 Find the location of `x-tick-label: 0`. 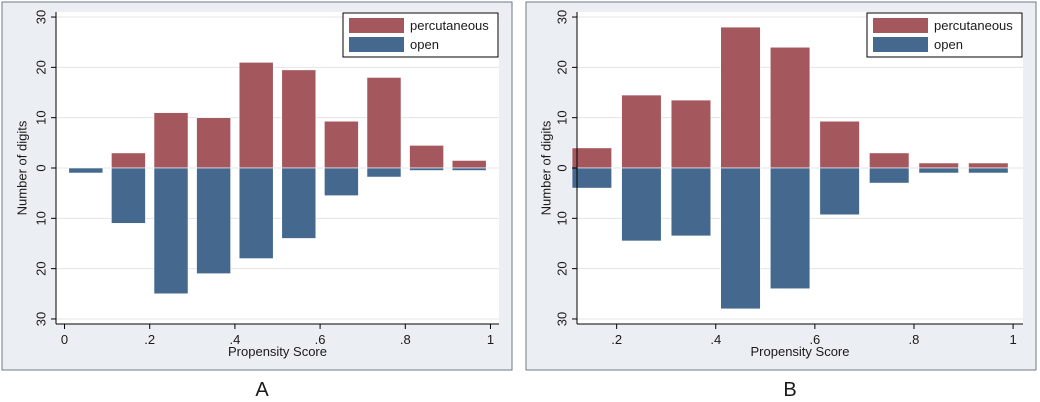

x-tick-label: 0 is located at coordinates (64, 339).